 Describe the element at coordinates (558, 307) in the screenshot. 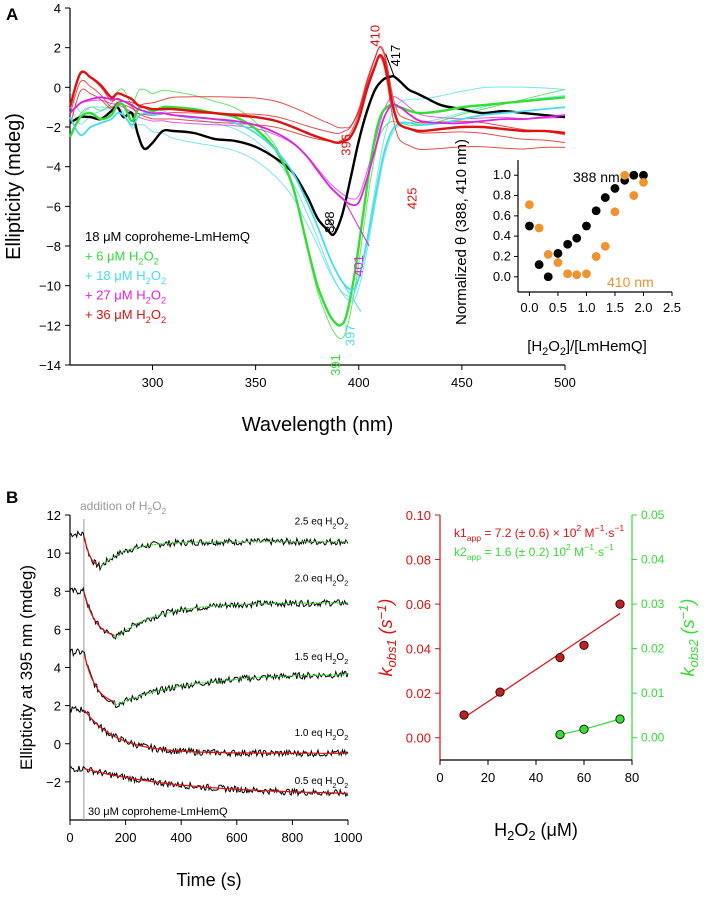

I see `inset-x-tick-label: 0.5` at that location.